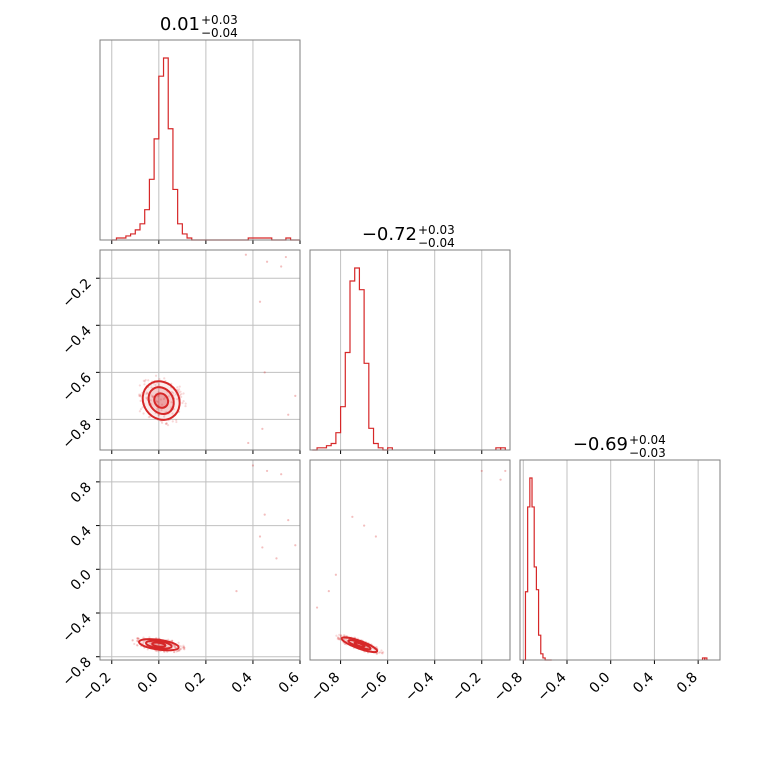 The image size is (760, 760). Describe the element at coordinates (325, 687) in the screenshot. I see `x-tick-label: −0.8` at that location.